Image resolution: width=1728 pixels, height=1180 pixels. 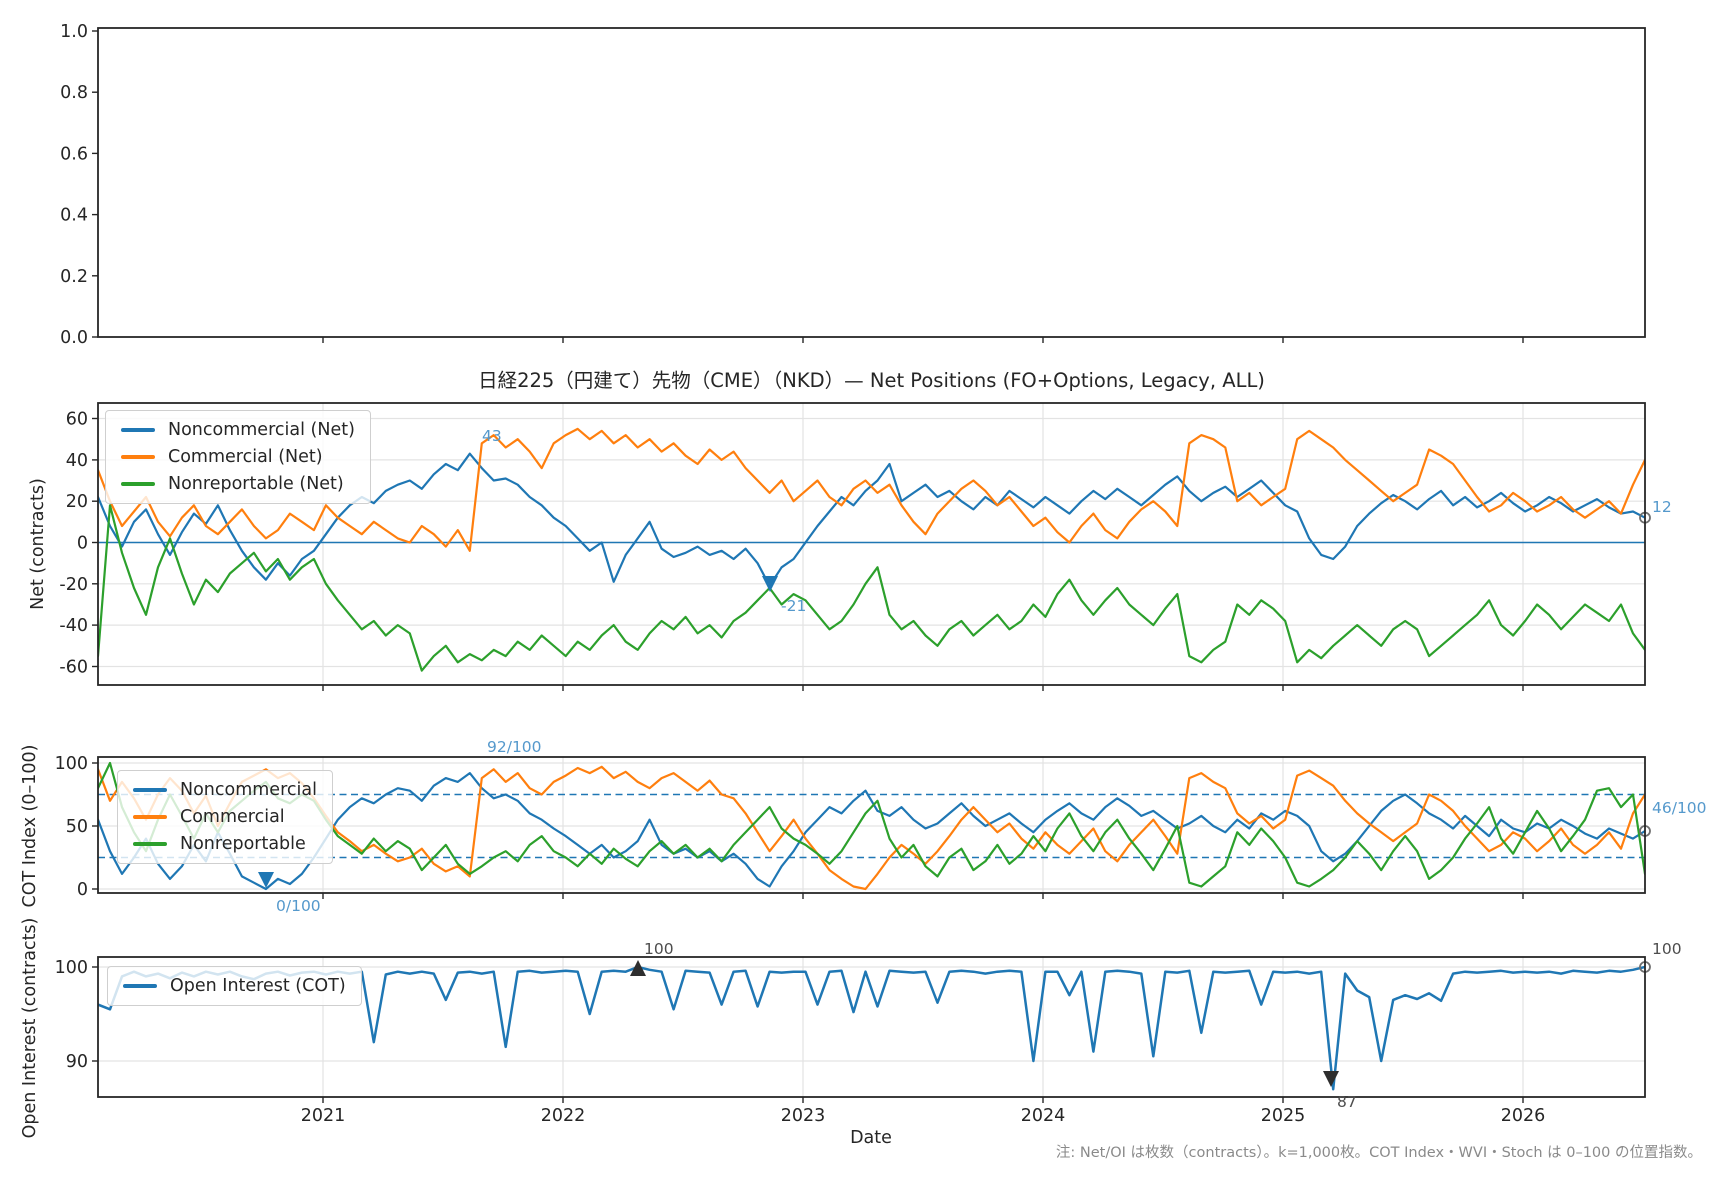 What do you see at coordinates (74, 32) in the screenshot?
I see `y-tick-label: 1.0` at bounding box center [74, 32].